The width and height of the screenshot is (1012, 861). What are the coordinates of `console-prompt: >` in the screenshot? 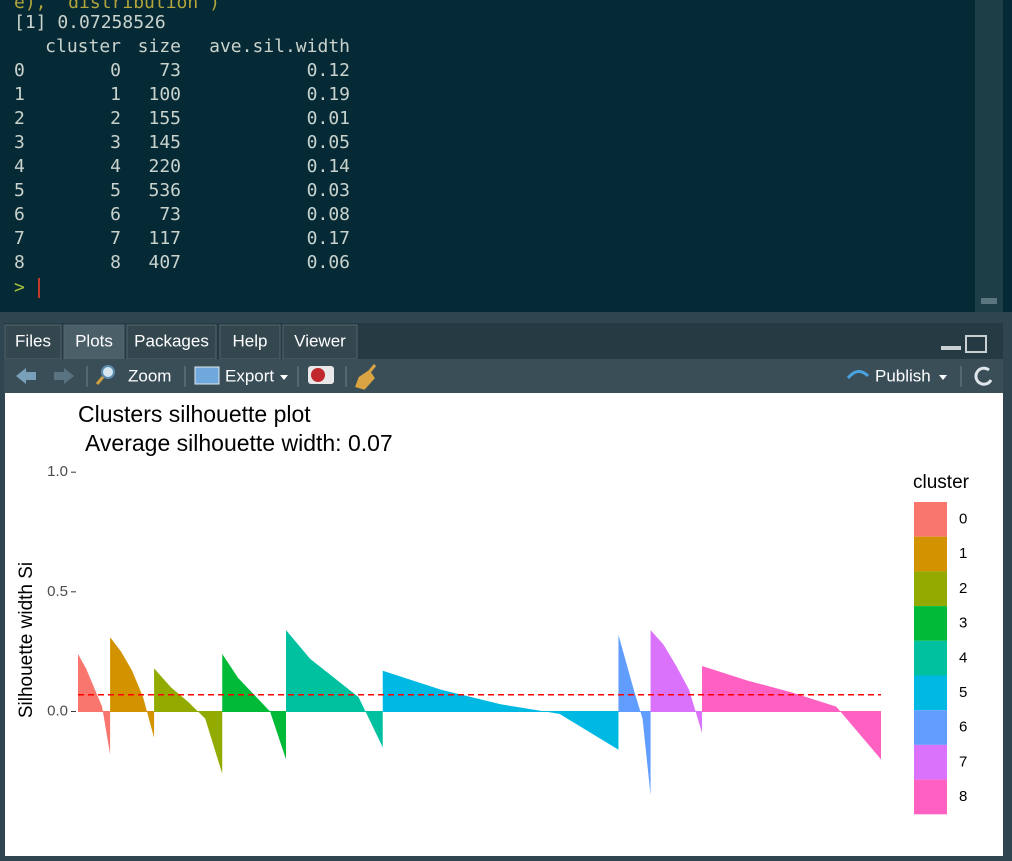 It's located at (19, 287).